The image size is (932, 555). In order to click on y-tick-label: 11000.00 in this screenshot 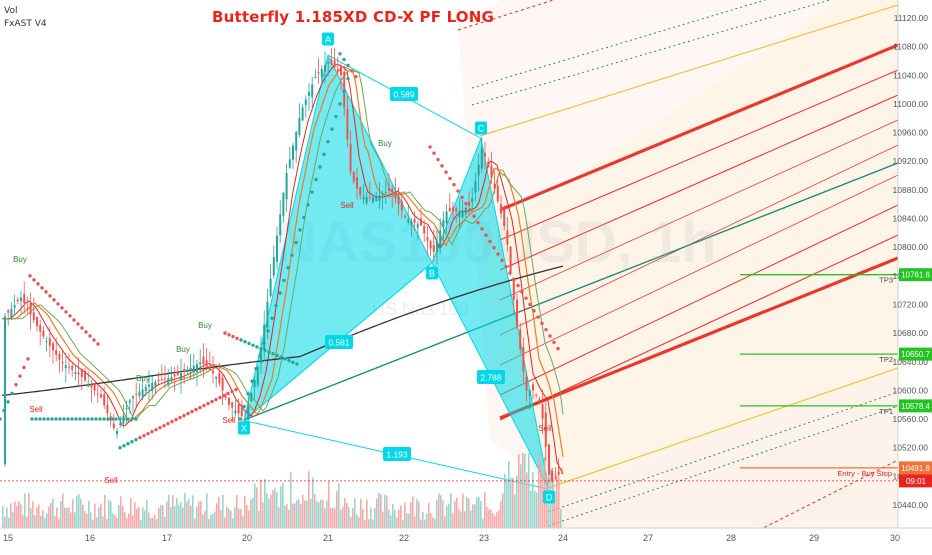, I will do `click(910, 104)`.